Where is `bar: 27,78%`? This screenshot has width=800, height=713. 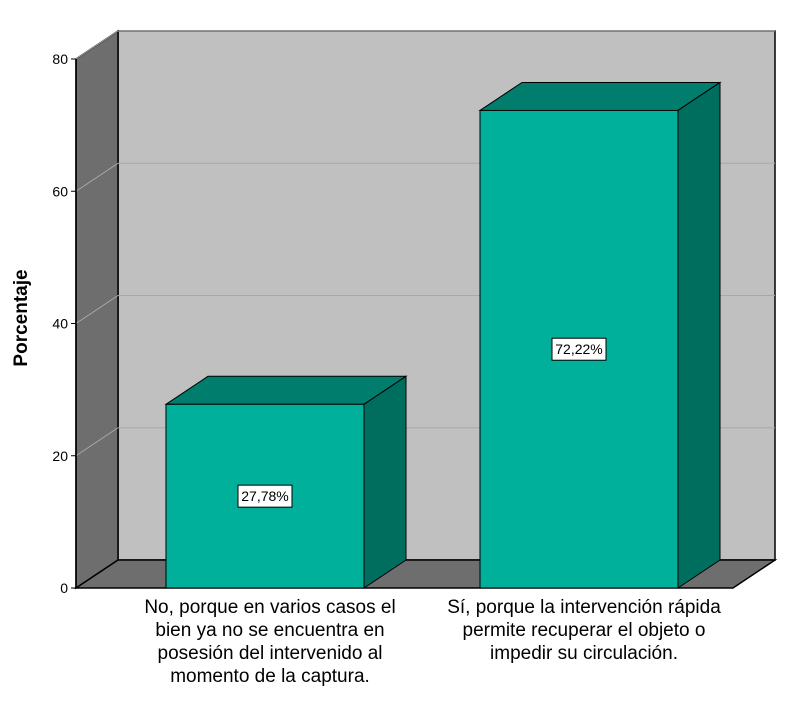
bar: 27,78% is located at coordinates (286, 482).